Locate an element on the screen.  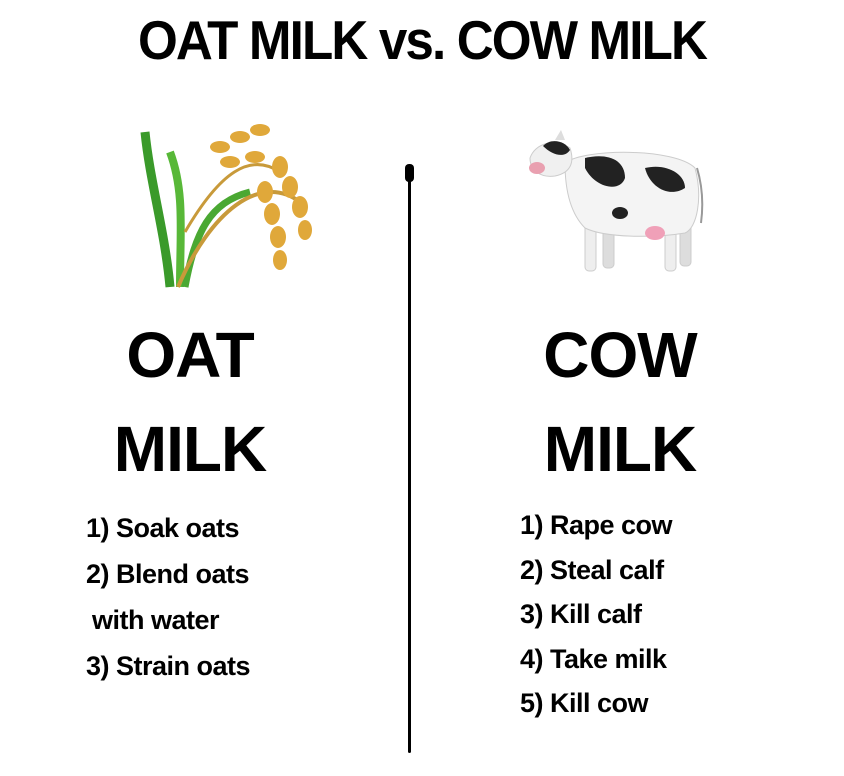
cow-heading-line1: COW is located at coordinates (620, 355).